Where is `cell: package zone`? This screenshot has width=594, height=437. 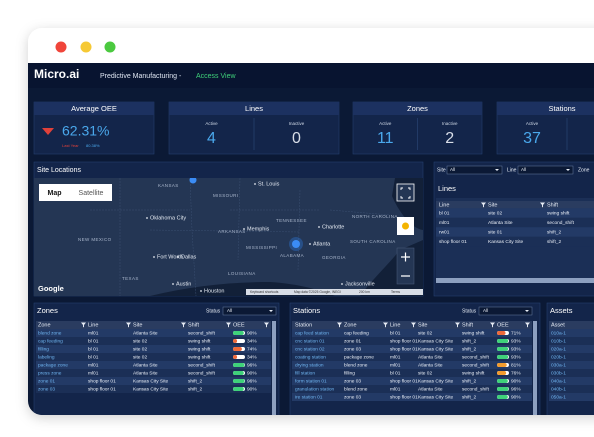 cell: package zone is located at coordinates (53, 365).